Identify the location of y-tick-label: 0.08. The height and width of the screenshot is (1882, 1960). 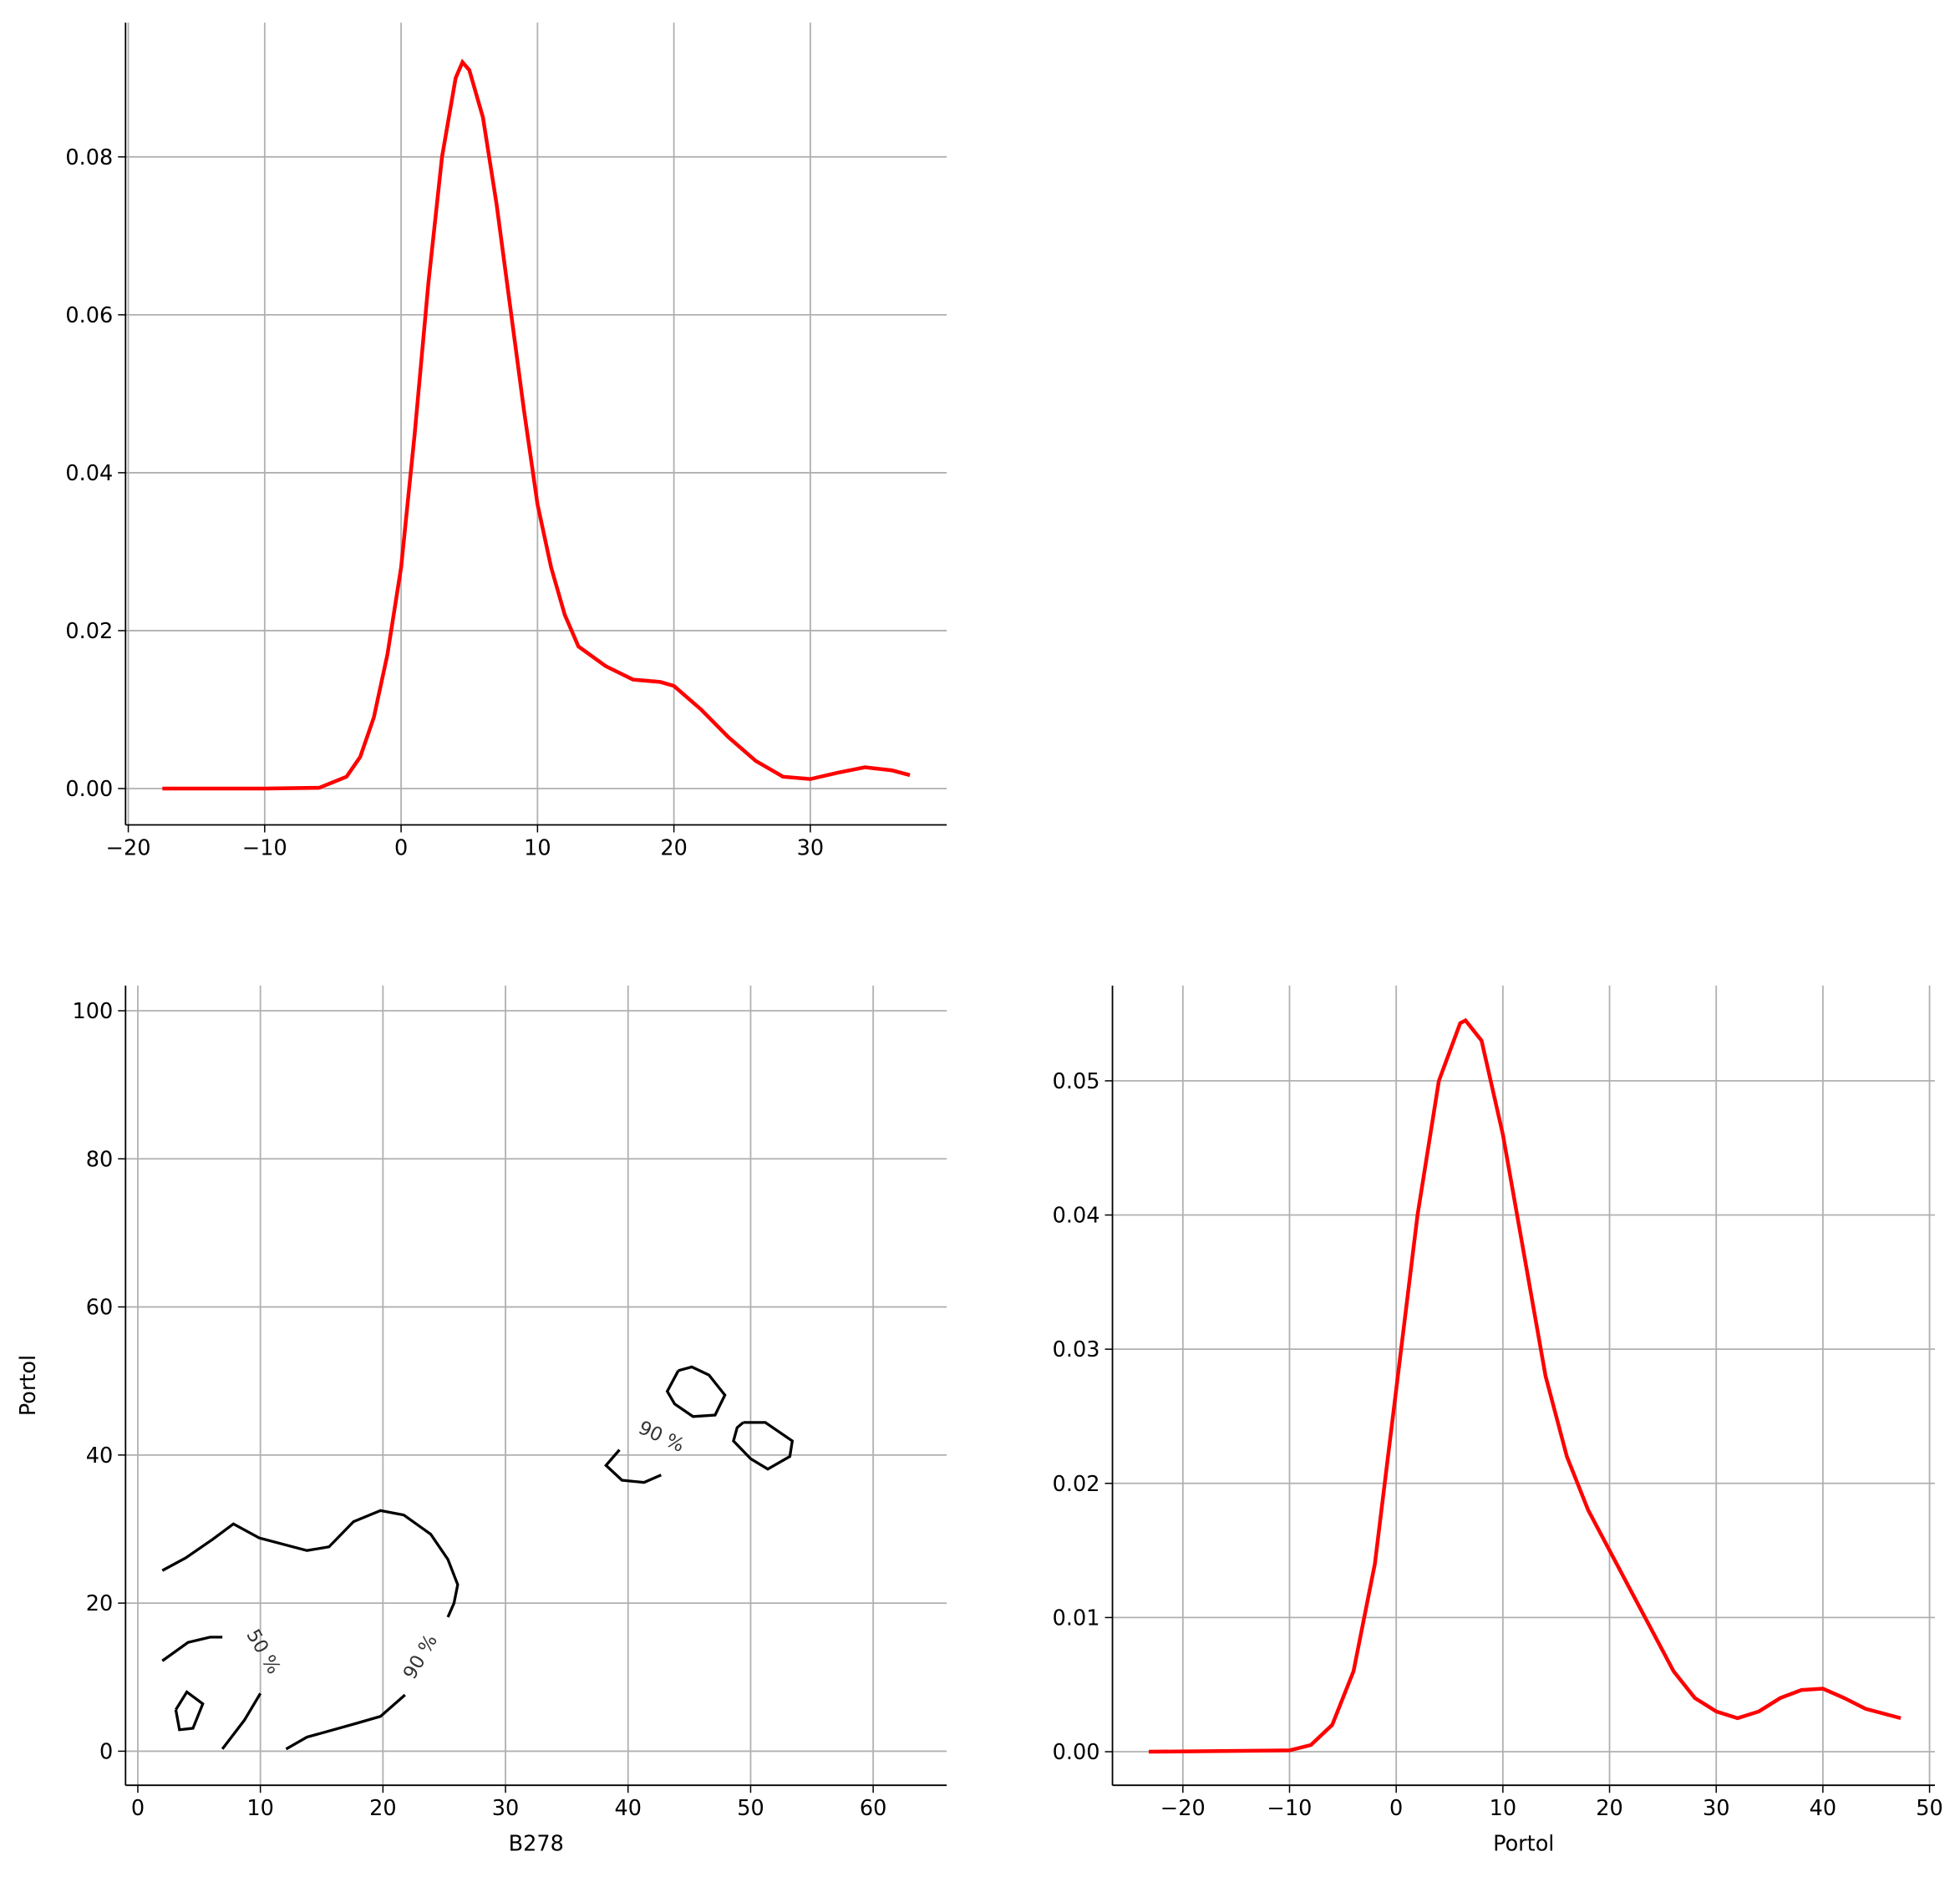
(89, 157).